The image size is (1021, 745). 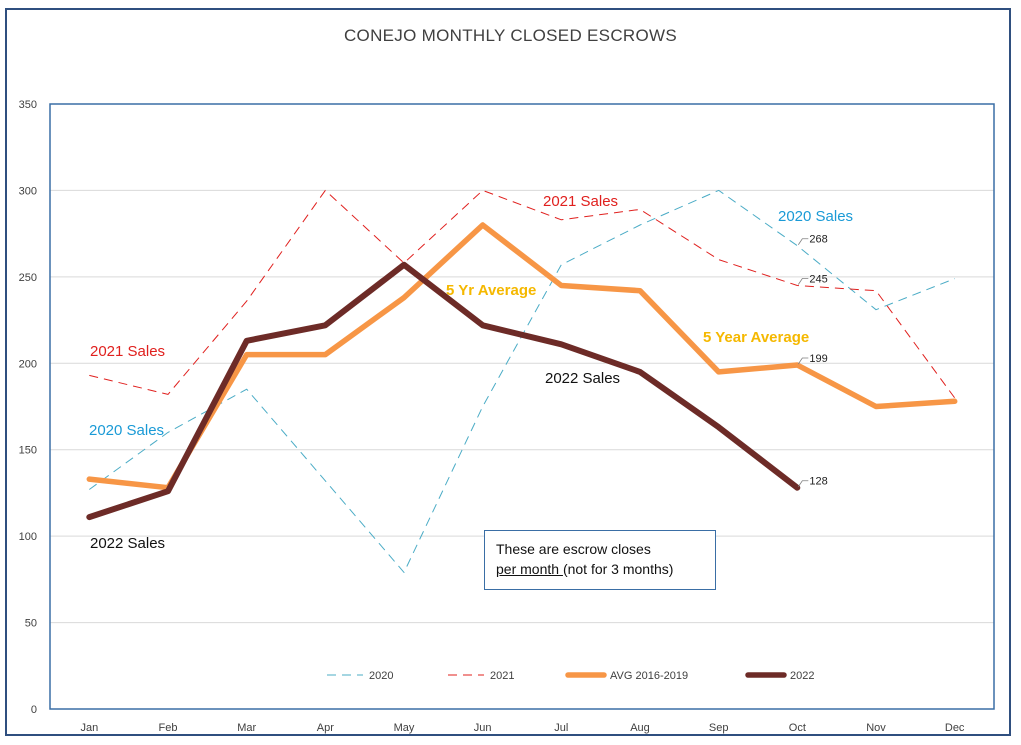 What do you see at coordinates (325, 728) in the screenshot?
I see `x-tick-label: Apr` at bounding box center [325, 728].